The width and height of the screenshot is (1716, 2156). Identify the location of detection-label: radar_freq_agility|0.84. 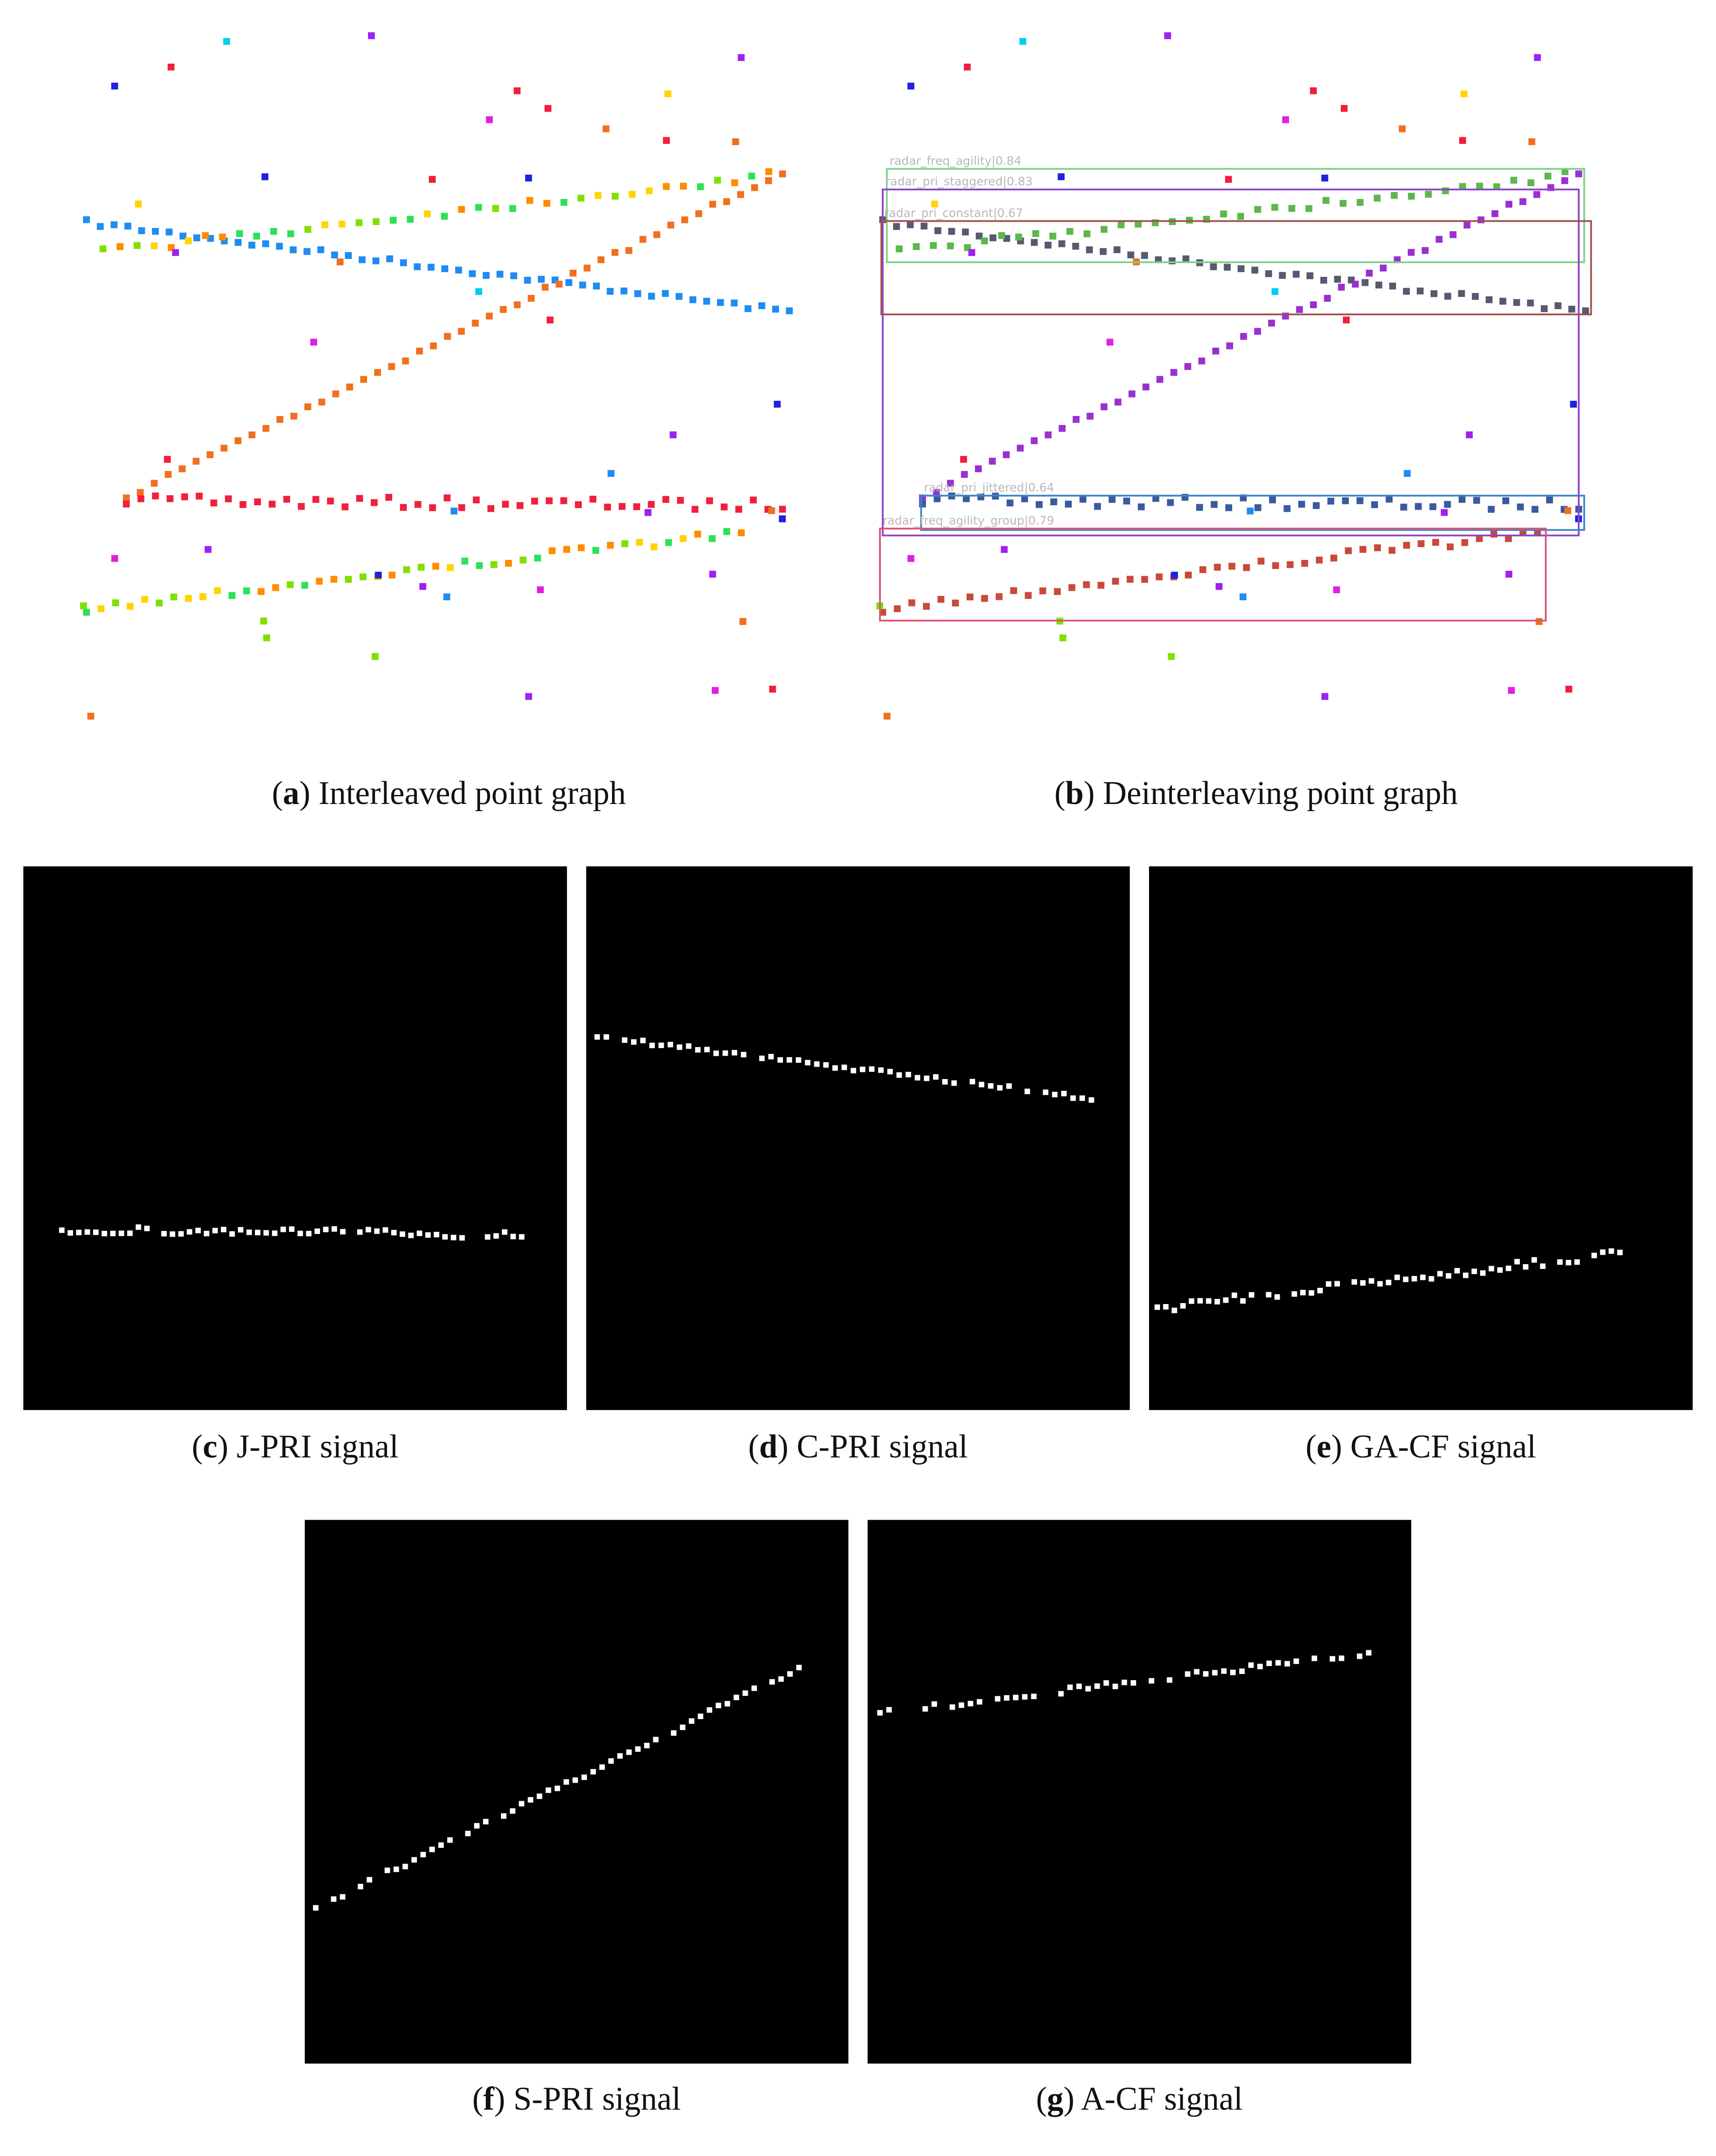
(955, 161).